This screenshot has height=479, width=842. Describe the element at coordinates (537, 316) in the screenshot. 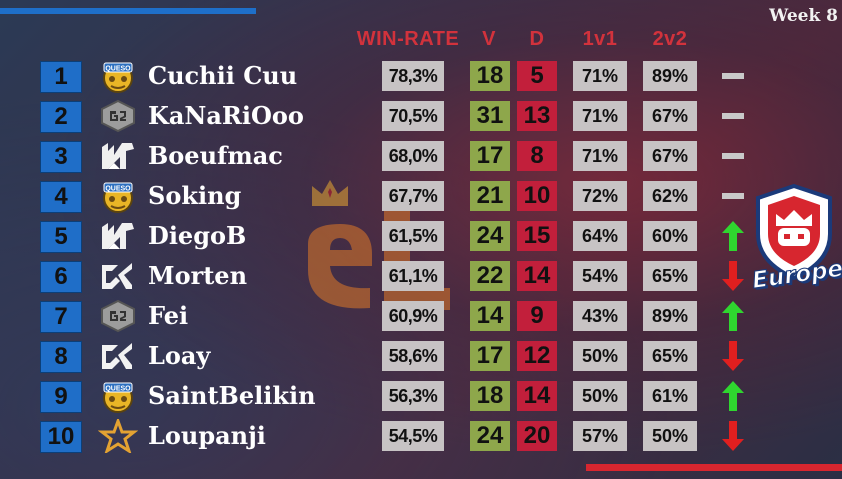

I see `defeats-cell: 9` at that location.